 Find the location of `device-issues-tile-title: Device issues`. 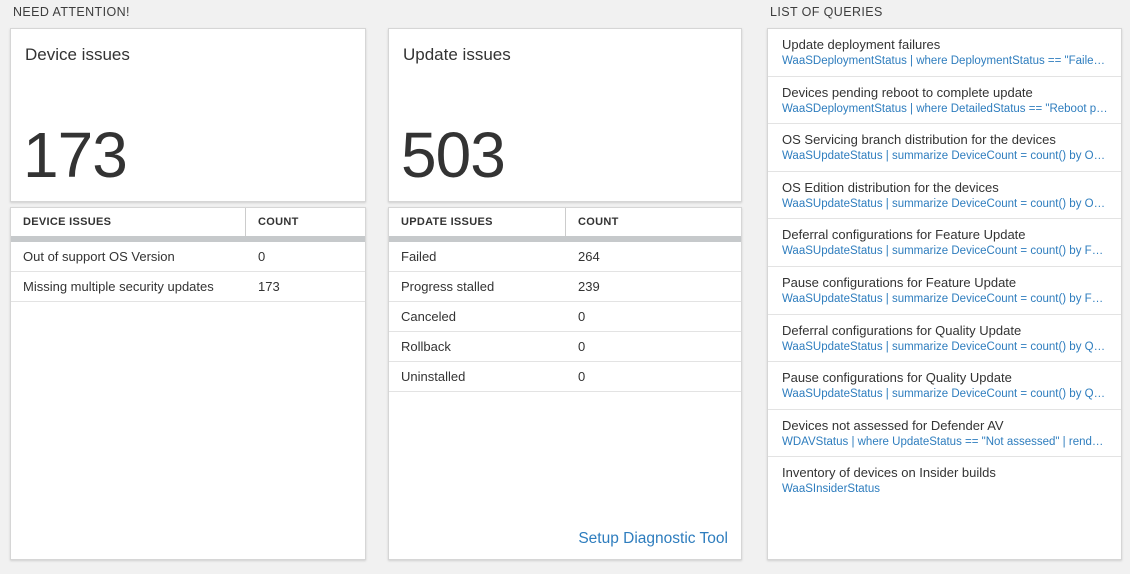

device-issues-tile-title: Device issues is located at coordinates (77, 54).